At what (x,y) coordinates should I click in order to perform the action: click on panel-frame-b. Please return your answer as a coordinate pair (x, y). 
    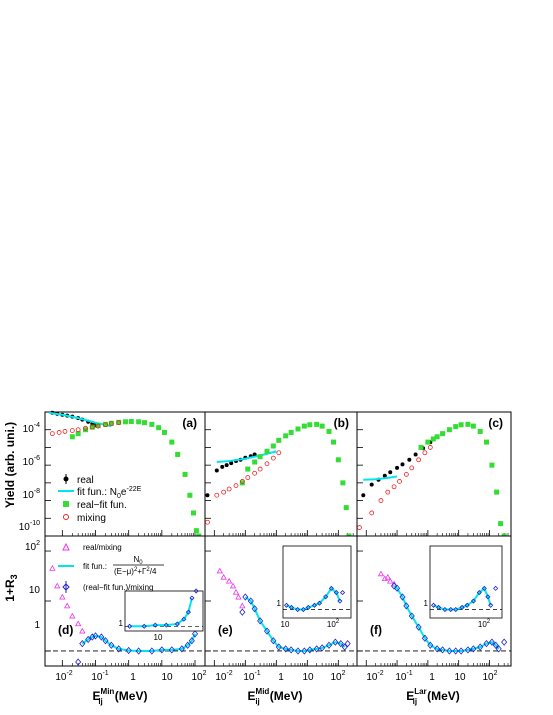
    Looking at the image, I should click on (281, 474).